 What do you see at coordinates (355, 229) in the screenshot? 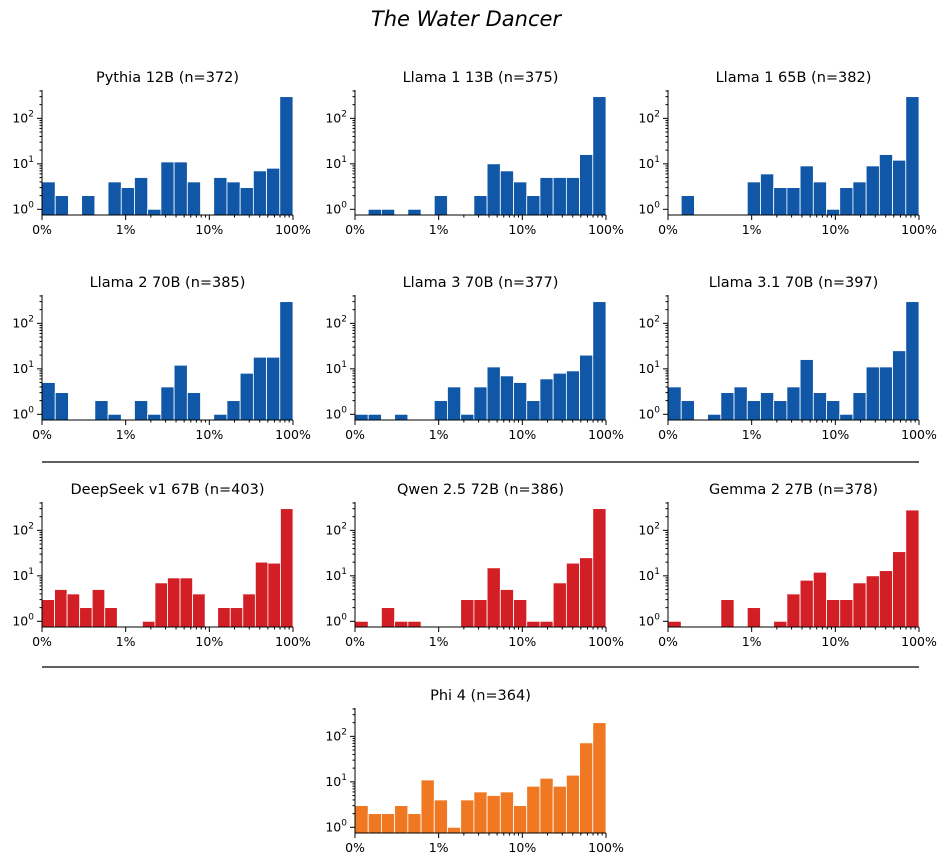
I see `x-tick-label: 0%` at bounding box center [355, 229].